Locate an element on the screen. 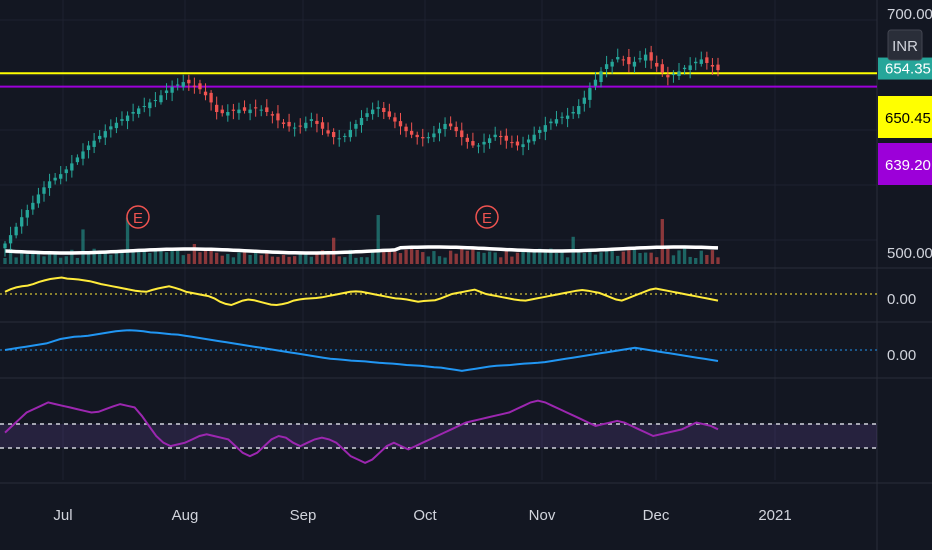  yellow-level-tag is located at coordinates (905, 117).